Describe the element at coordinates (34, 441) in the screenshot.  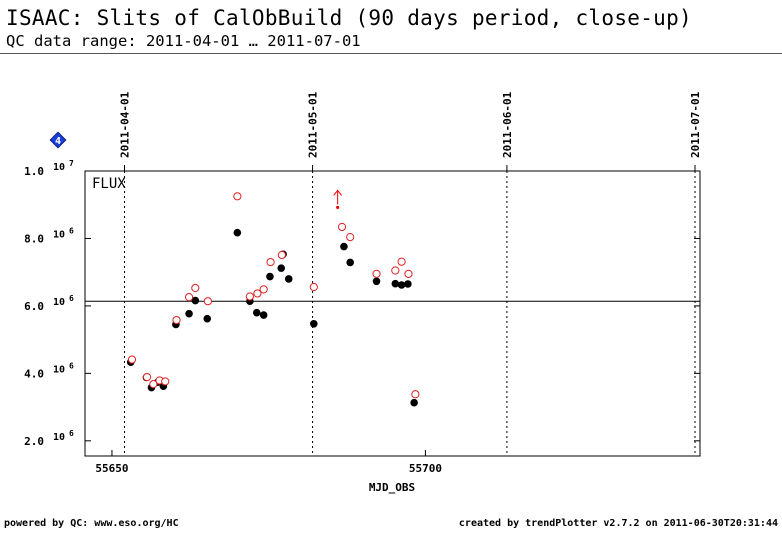
I see `y-tick-label: 2.0` at that location.